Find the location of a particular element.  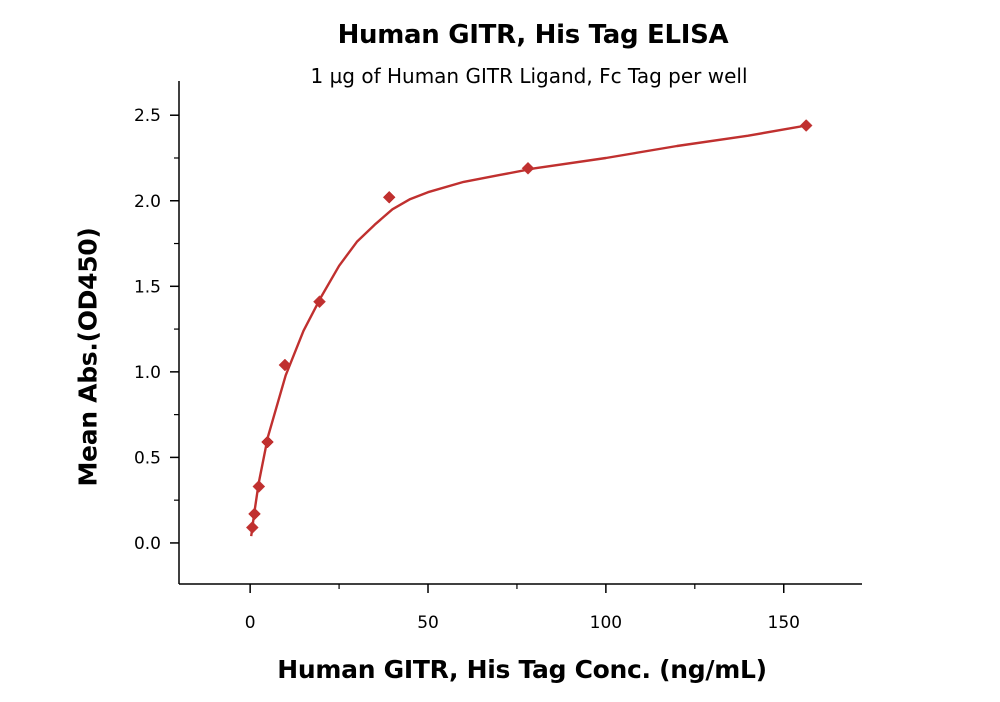

x-tick-label: 0 is located at coordinates (250, 623).